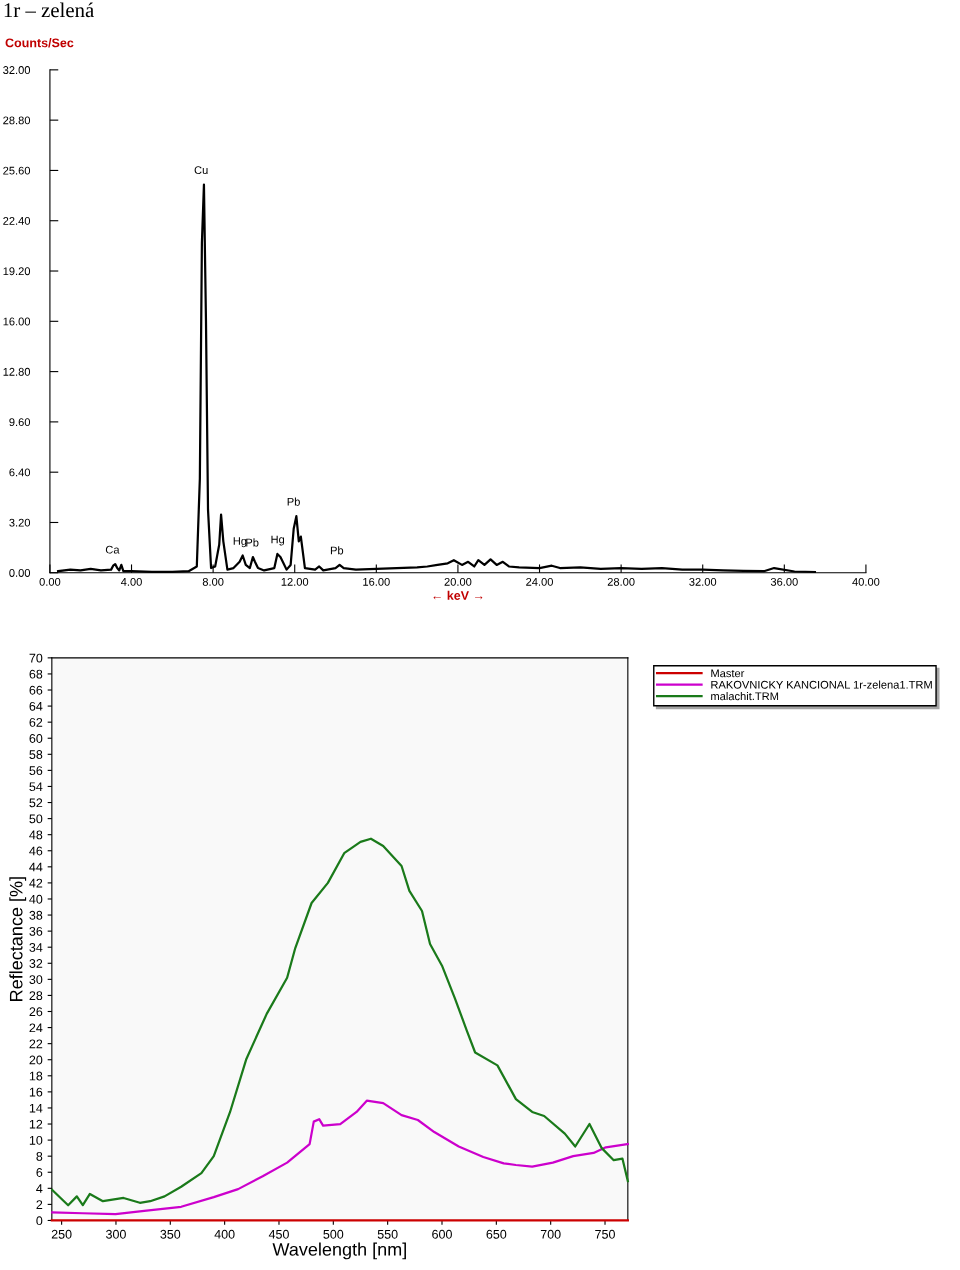 This screenshot has width=960, height=1270. I want to click on y-tick-label: 14, so click(36, 1108).